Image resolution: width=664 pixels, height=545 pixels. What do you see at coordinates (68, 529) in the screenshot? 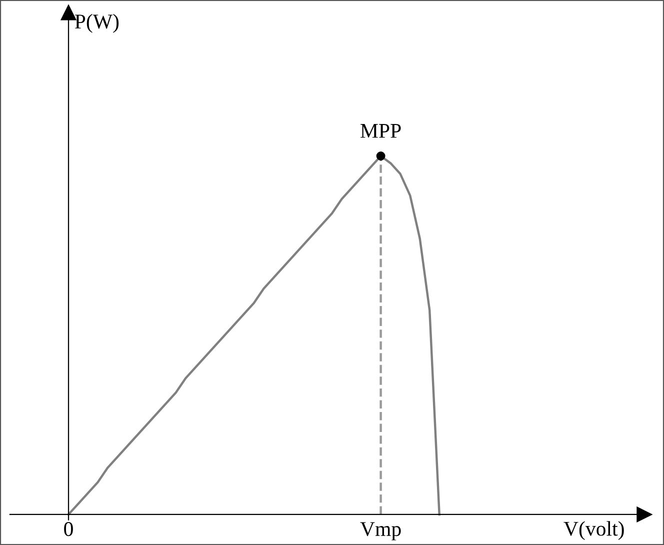
I see `x-tick-label: 0` at bounding box center [68, 529].